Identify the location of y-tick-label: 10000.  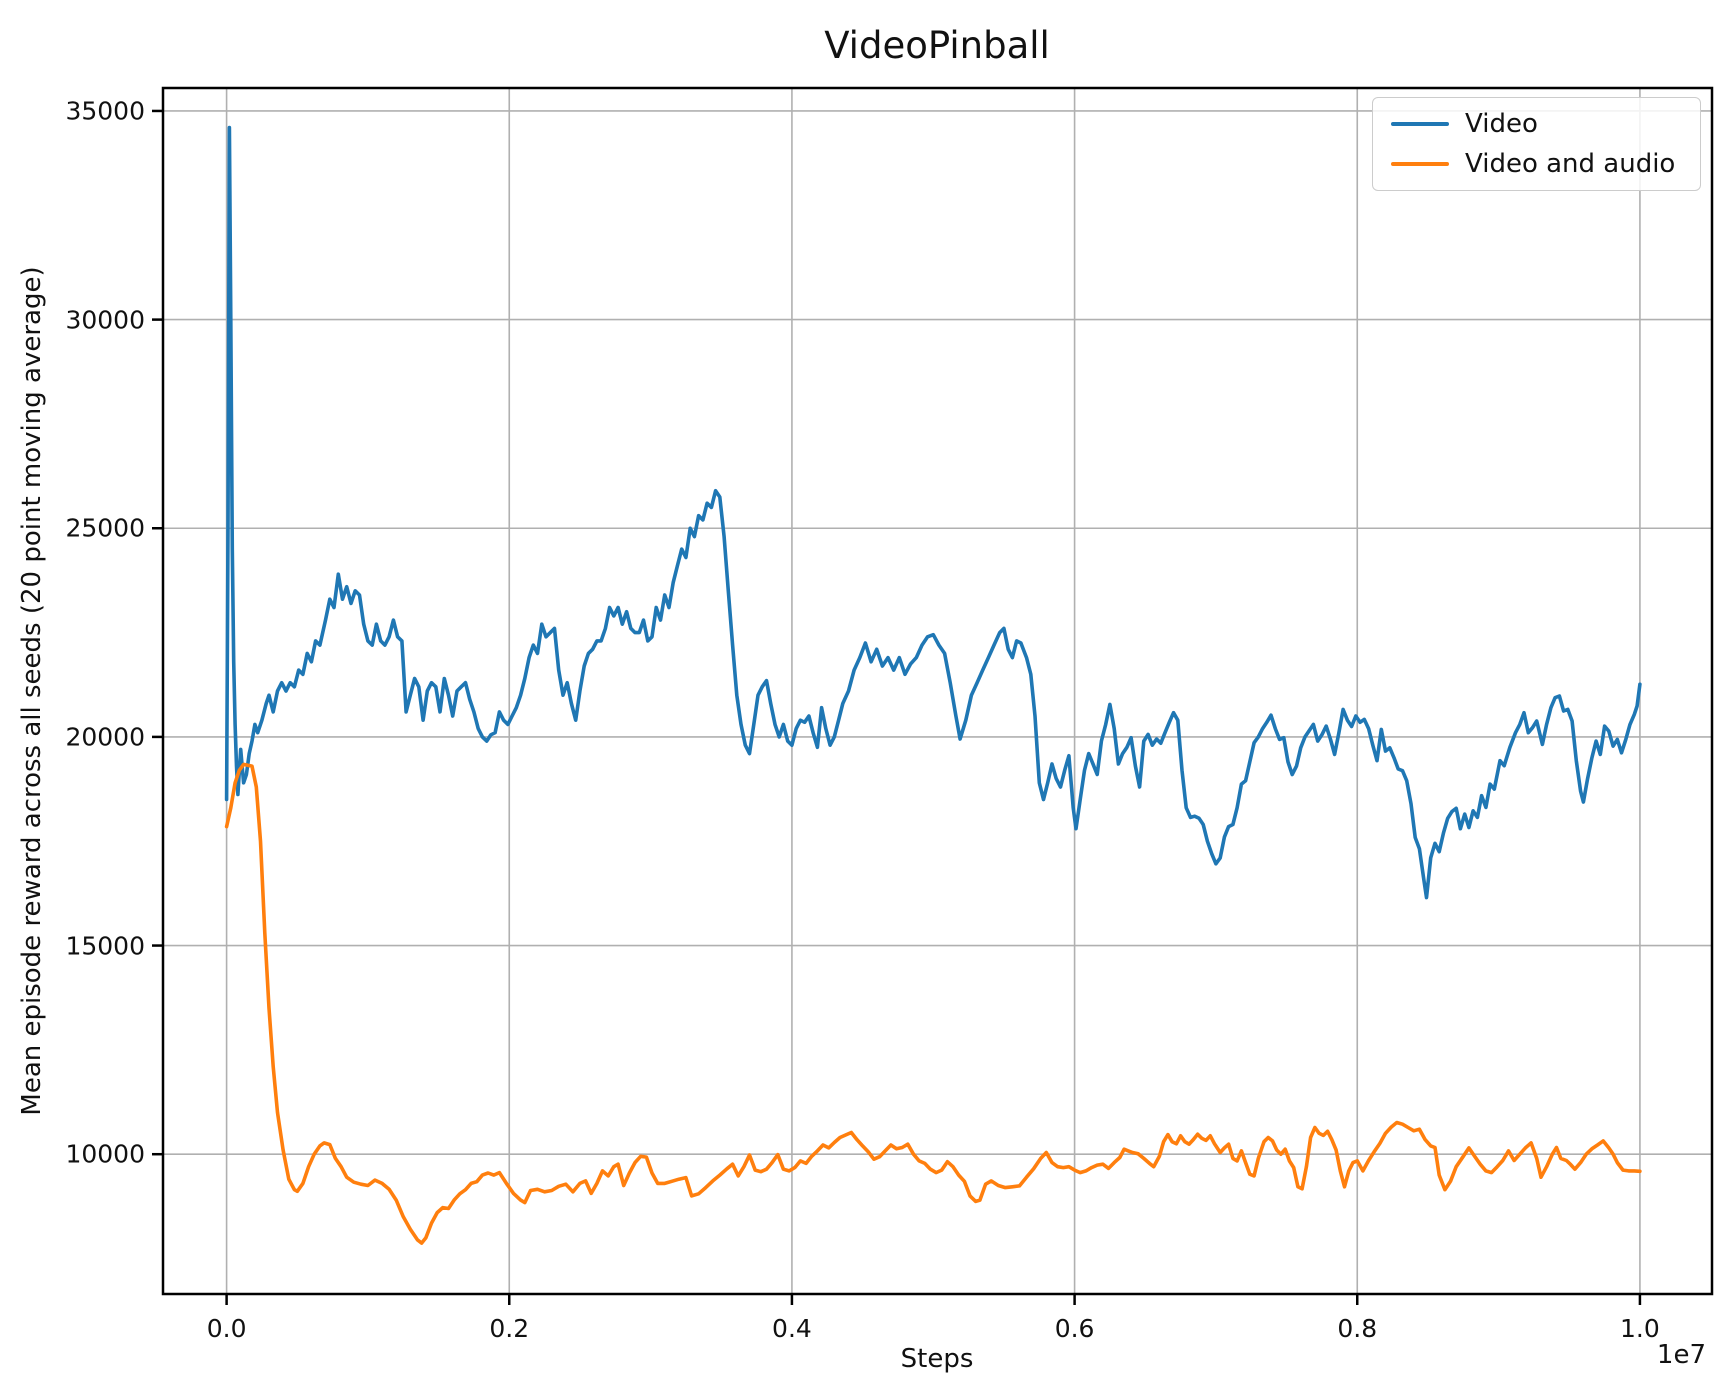
(105, 1154).